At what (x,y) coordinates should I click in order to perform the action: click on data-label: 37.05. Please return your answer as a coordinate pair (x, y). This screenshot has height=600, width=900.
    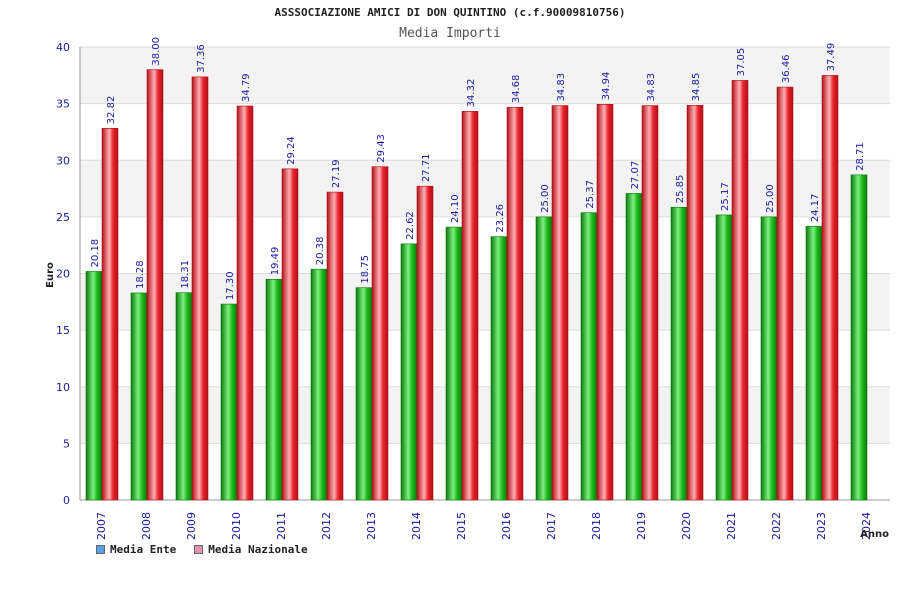
    Looking at the image, I should click on (741, 62).